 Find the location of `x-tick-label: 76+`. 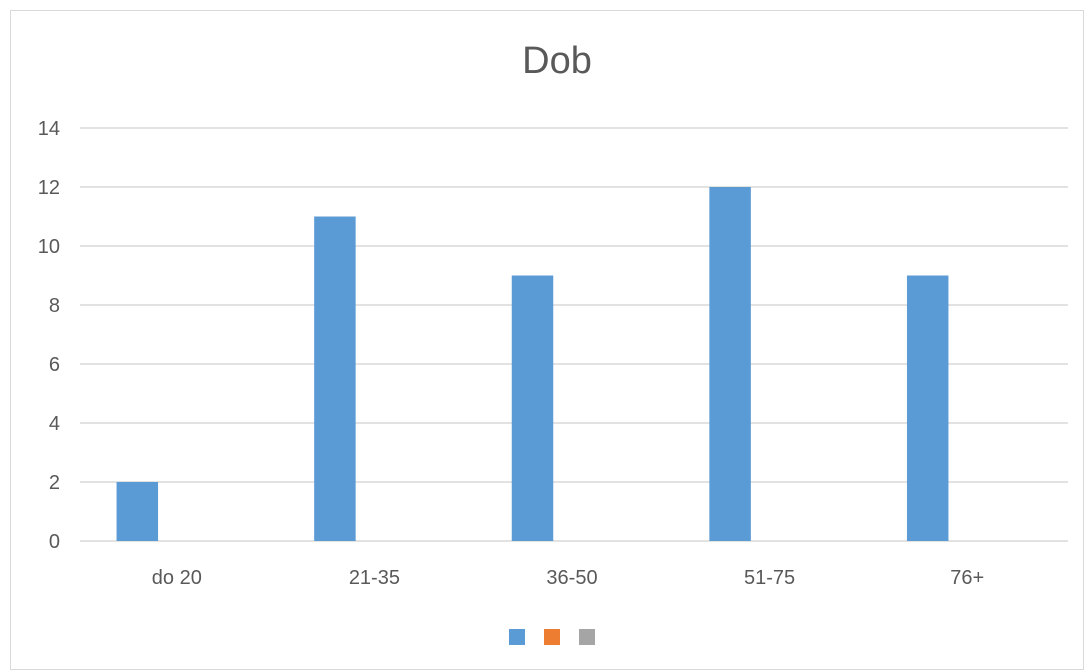

x-tick-label: 76+ is located at coordinates (967, 578).